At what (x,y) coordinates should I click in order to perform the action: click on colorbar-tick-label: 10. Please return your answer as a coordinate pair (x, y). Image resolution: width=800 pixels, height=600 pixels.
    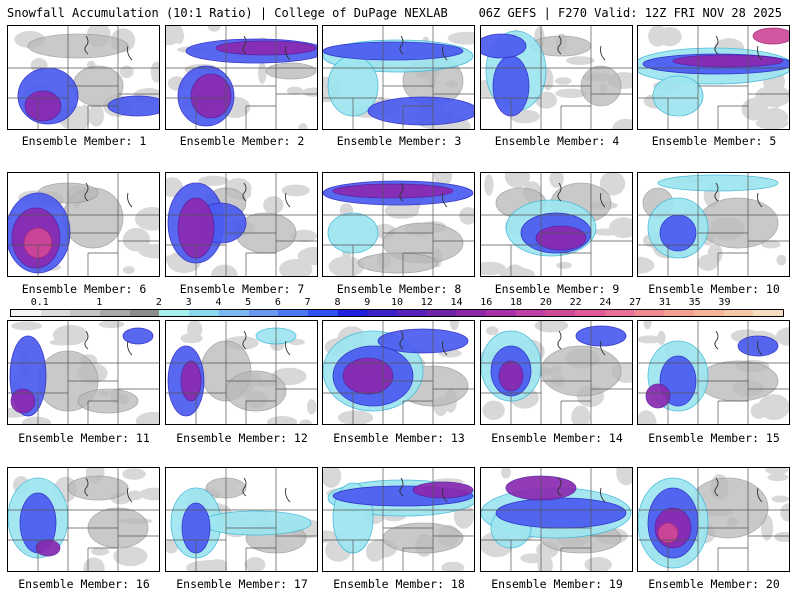
    Looking at the image, I should click on (397, 302).